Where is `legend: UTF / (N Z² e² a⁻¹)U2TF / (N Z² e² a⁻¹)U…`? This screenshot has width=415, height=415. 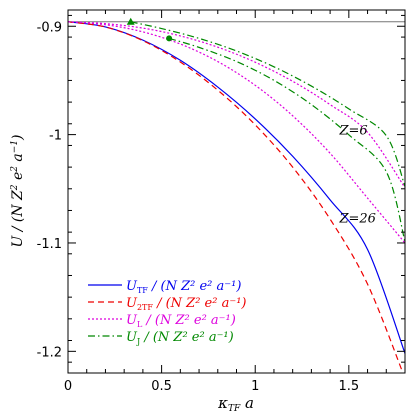 legend: UTF / (N Z² e² a⁻¹)U2TF / (N Z² e² a⁻¹)U… is located at coordinates (167, 312).